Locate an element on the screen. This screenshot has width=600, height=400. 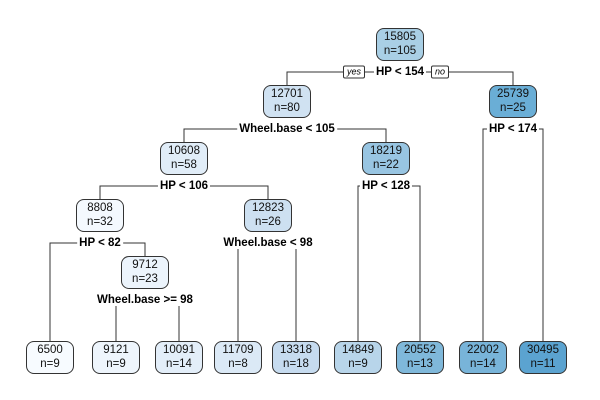
leaf-node: 20552 n=13 is located at coordinates (420, 357).